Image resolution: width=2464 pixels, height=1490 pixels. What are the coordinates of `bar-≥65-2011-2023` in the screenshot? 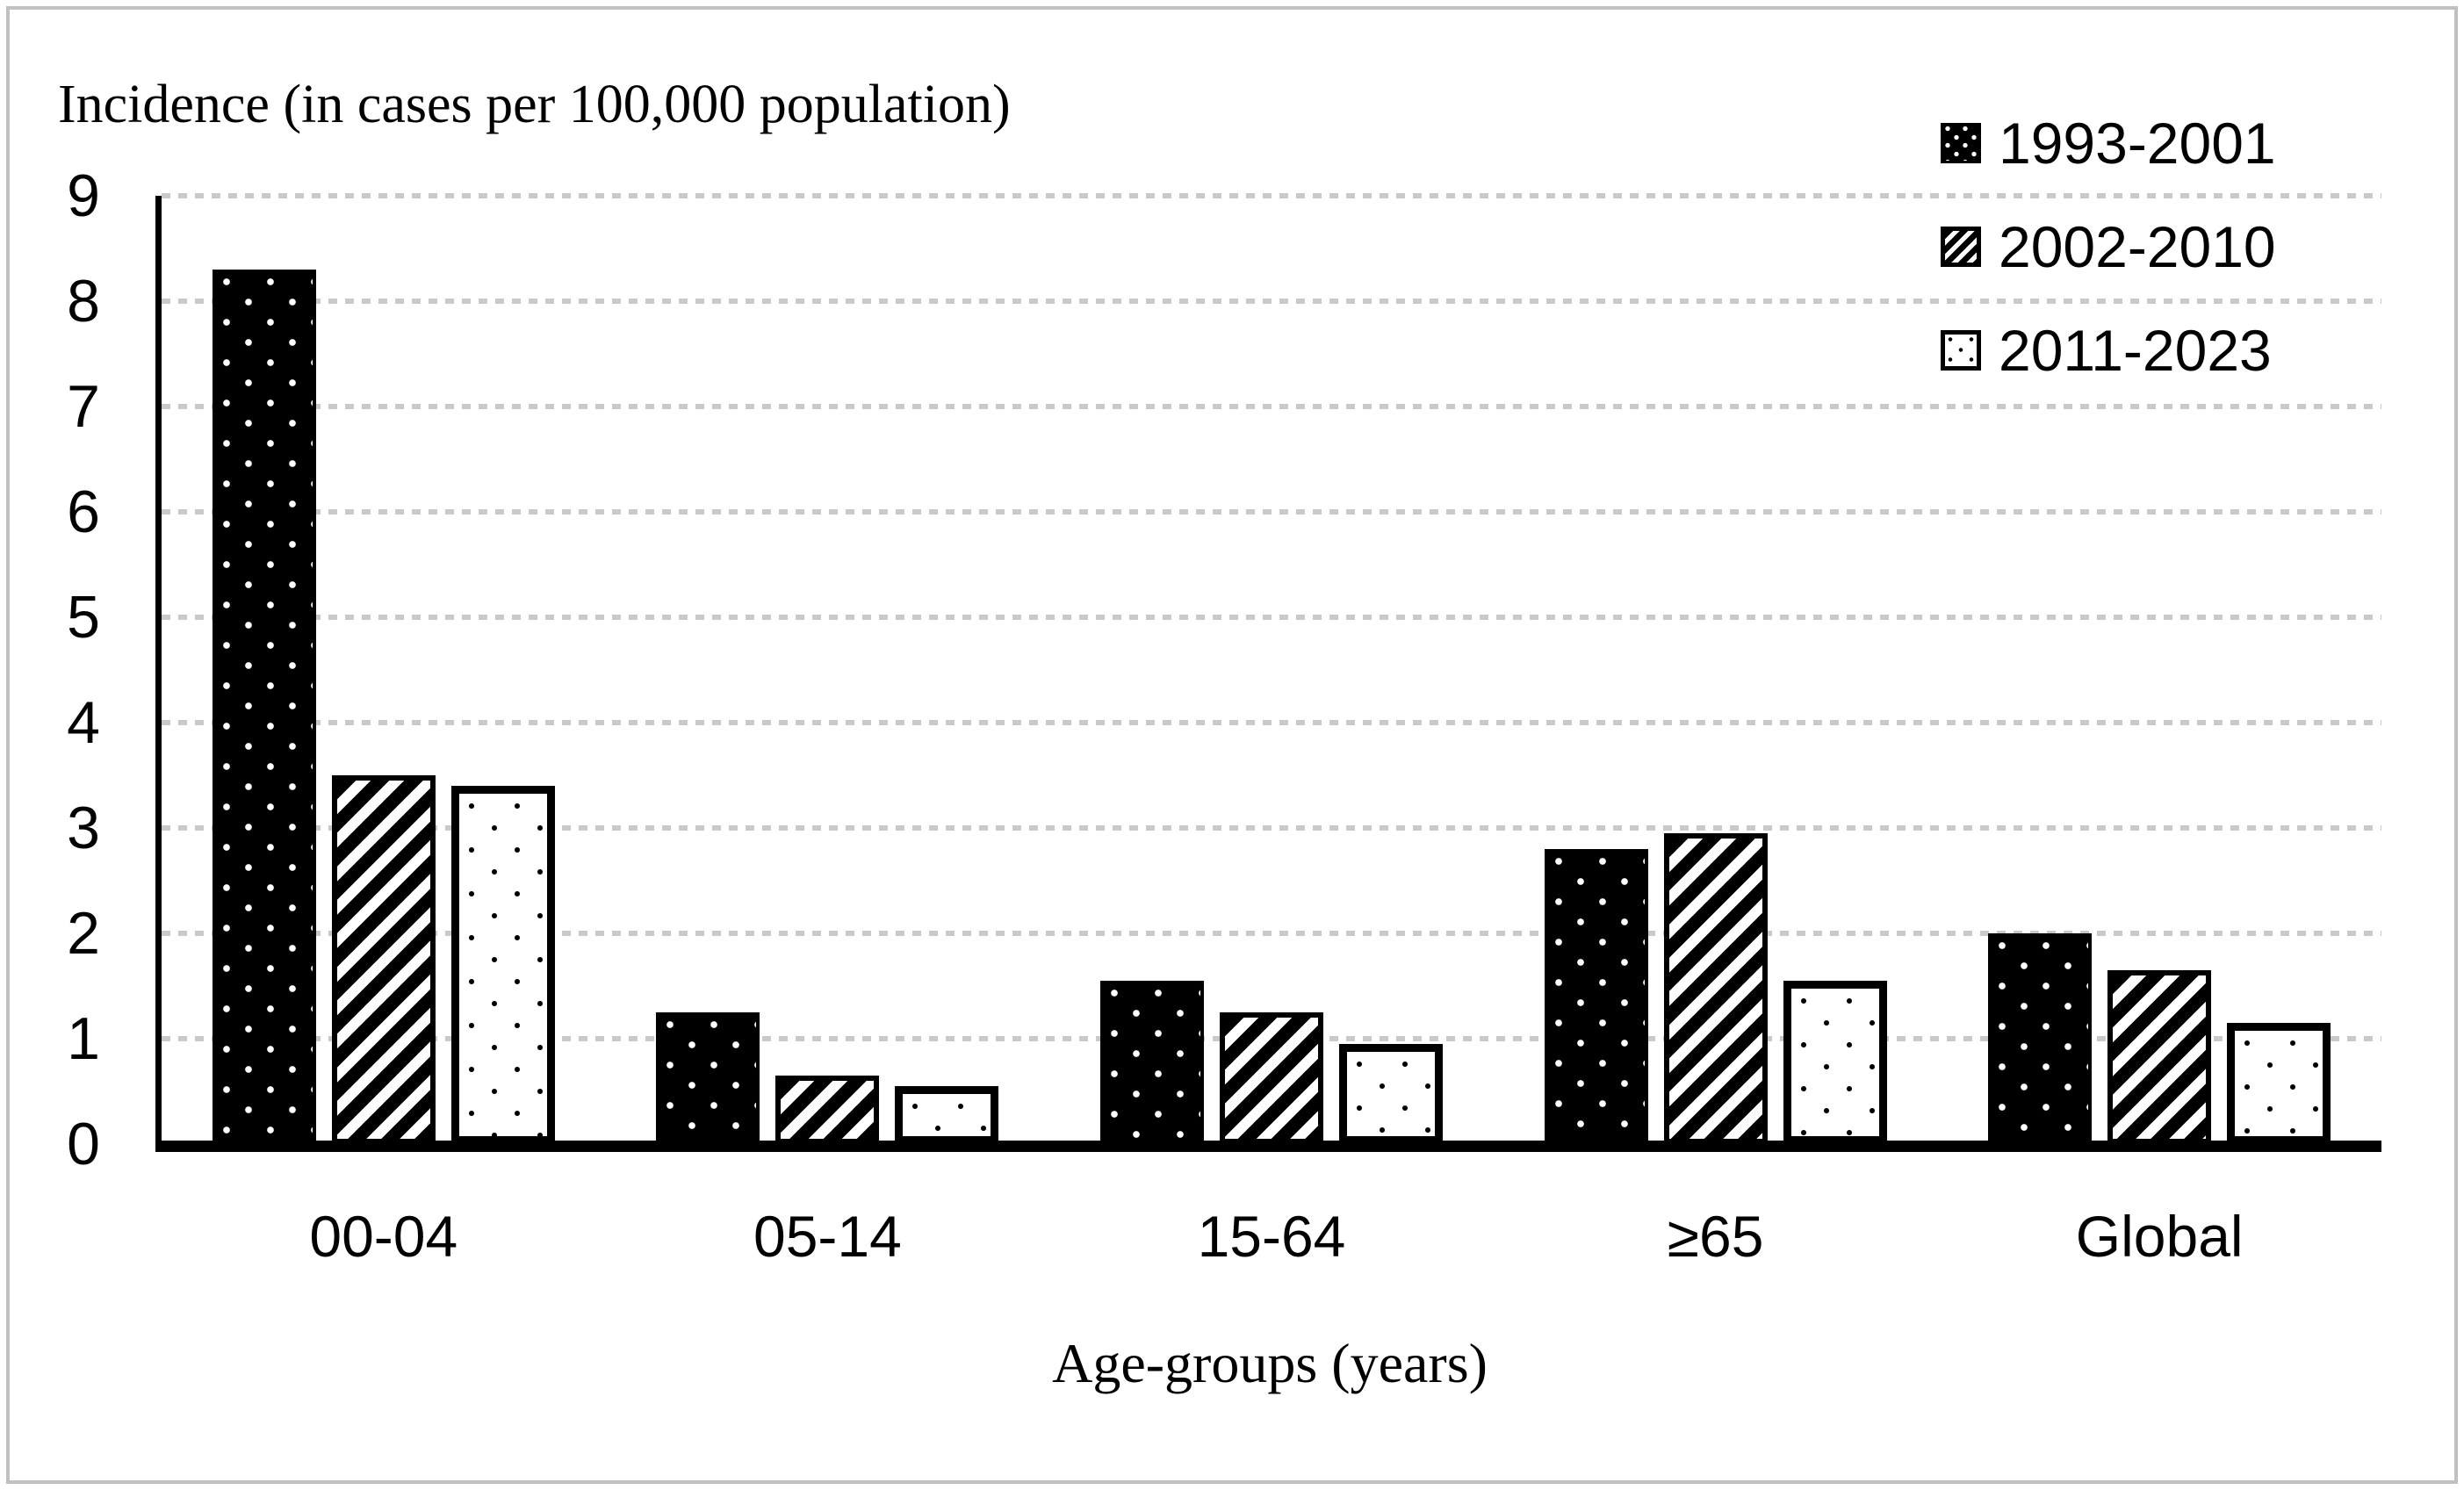 It's located at (1835, 1063).